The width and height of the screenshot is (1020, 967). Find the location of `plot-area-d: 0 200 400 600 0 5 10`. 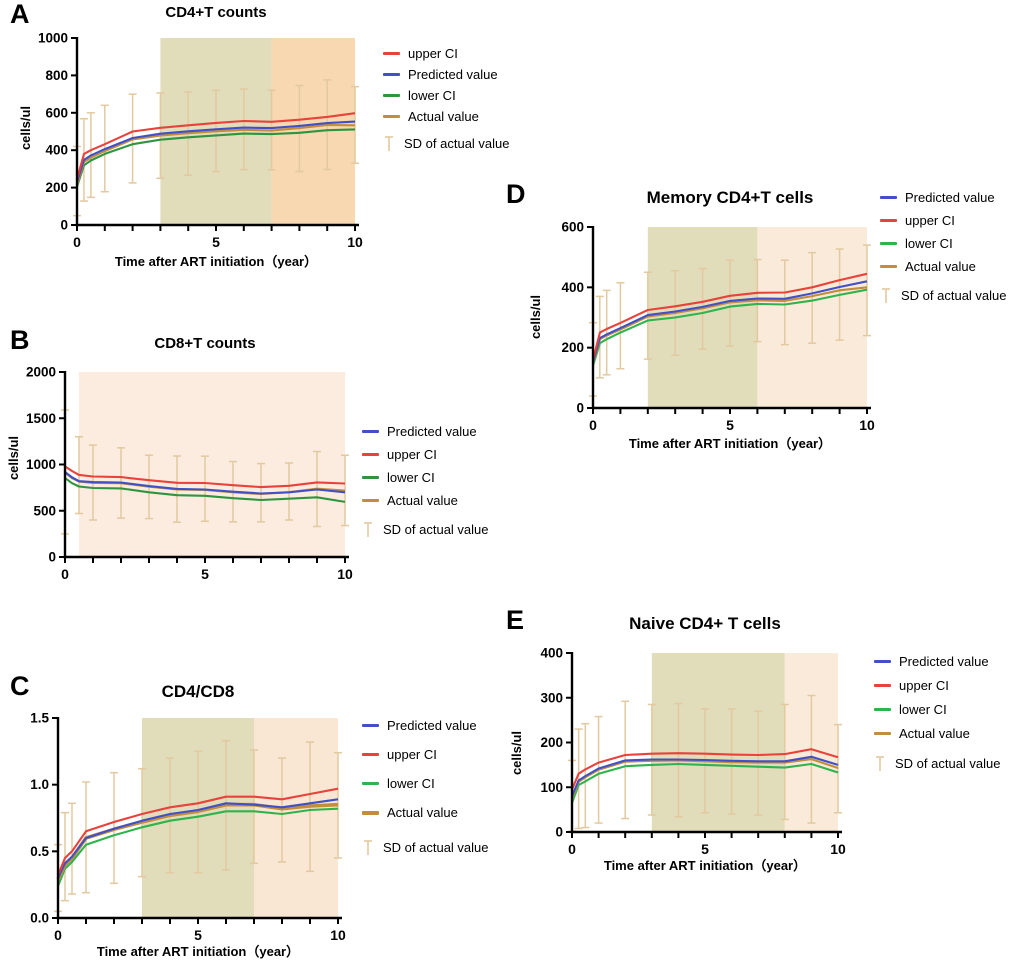

plot-area-d: 0 200 400 600 0 5 10 is located at coordinates (718, 327).